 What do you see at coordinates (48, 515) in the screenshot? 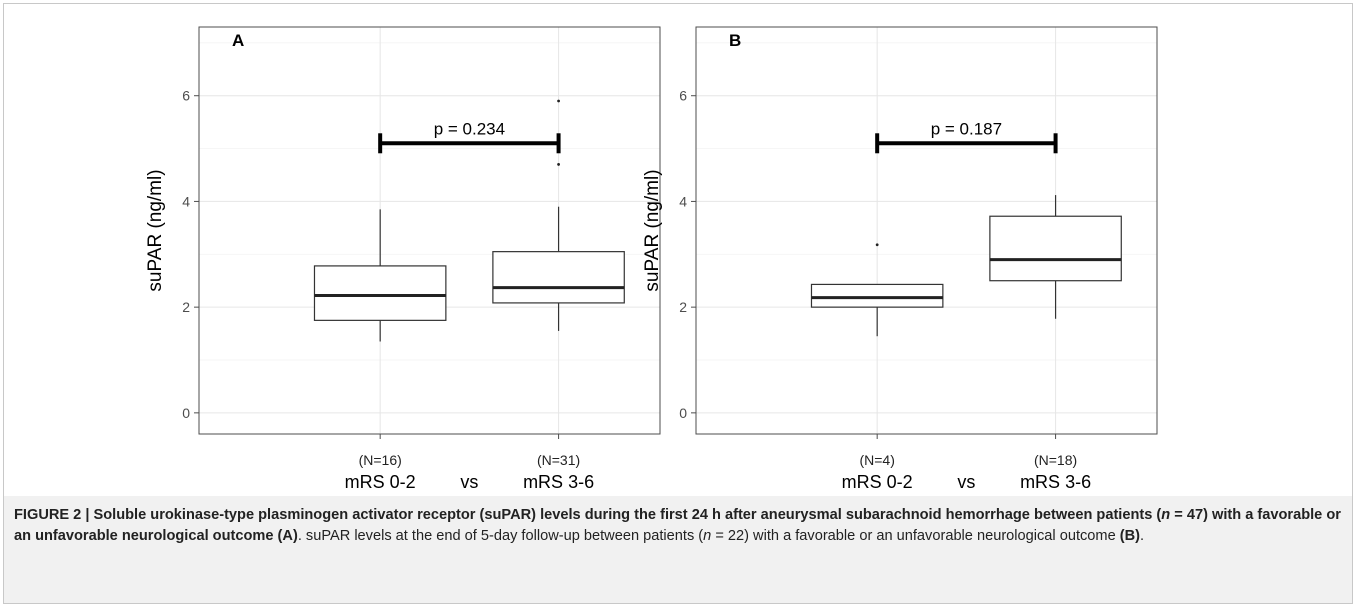
I see `caption-figure-number: FIGURE 2` at bounding box center [48, 515].